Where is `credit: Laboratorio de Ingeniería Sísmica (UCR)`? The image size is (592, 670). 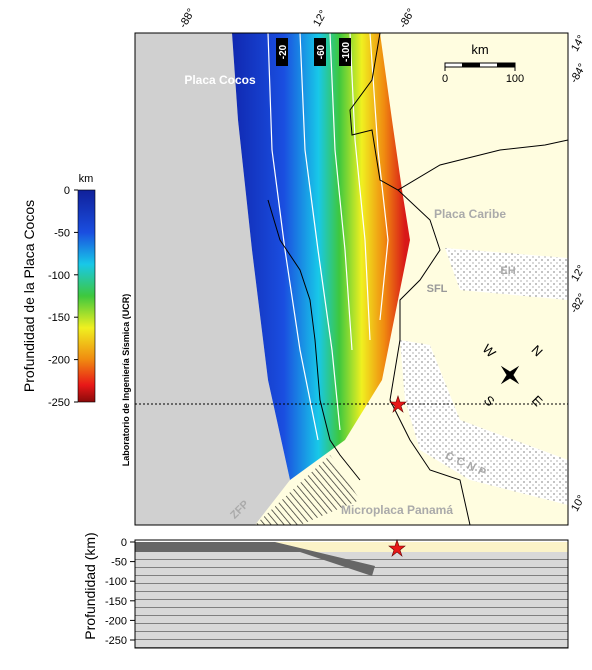 credit: Laboratorio de Ingeniería Sísmica (UCR) is located at coordinates (126, 380).